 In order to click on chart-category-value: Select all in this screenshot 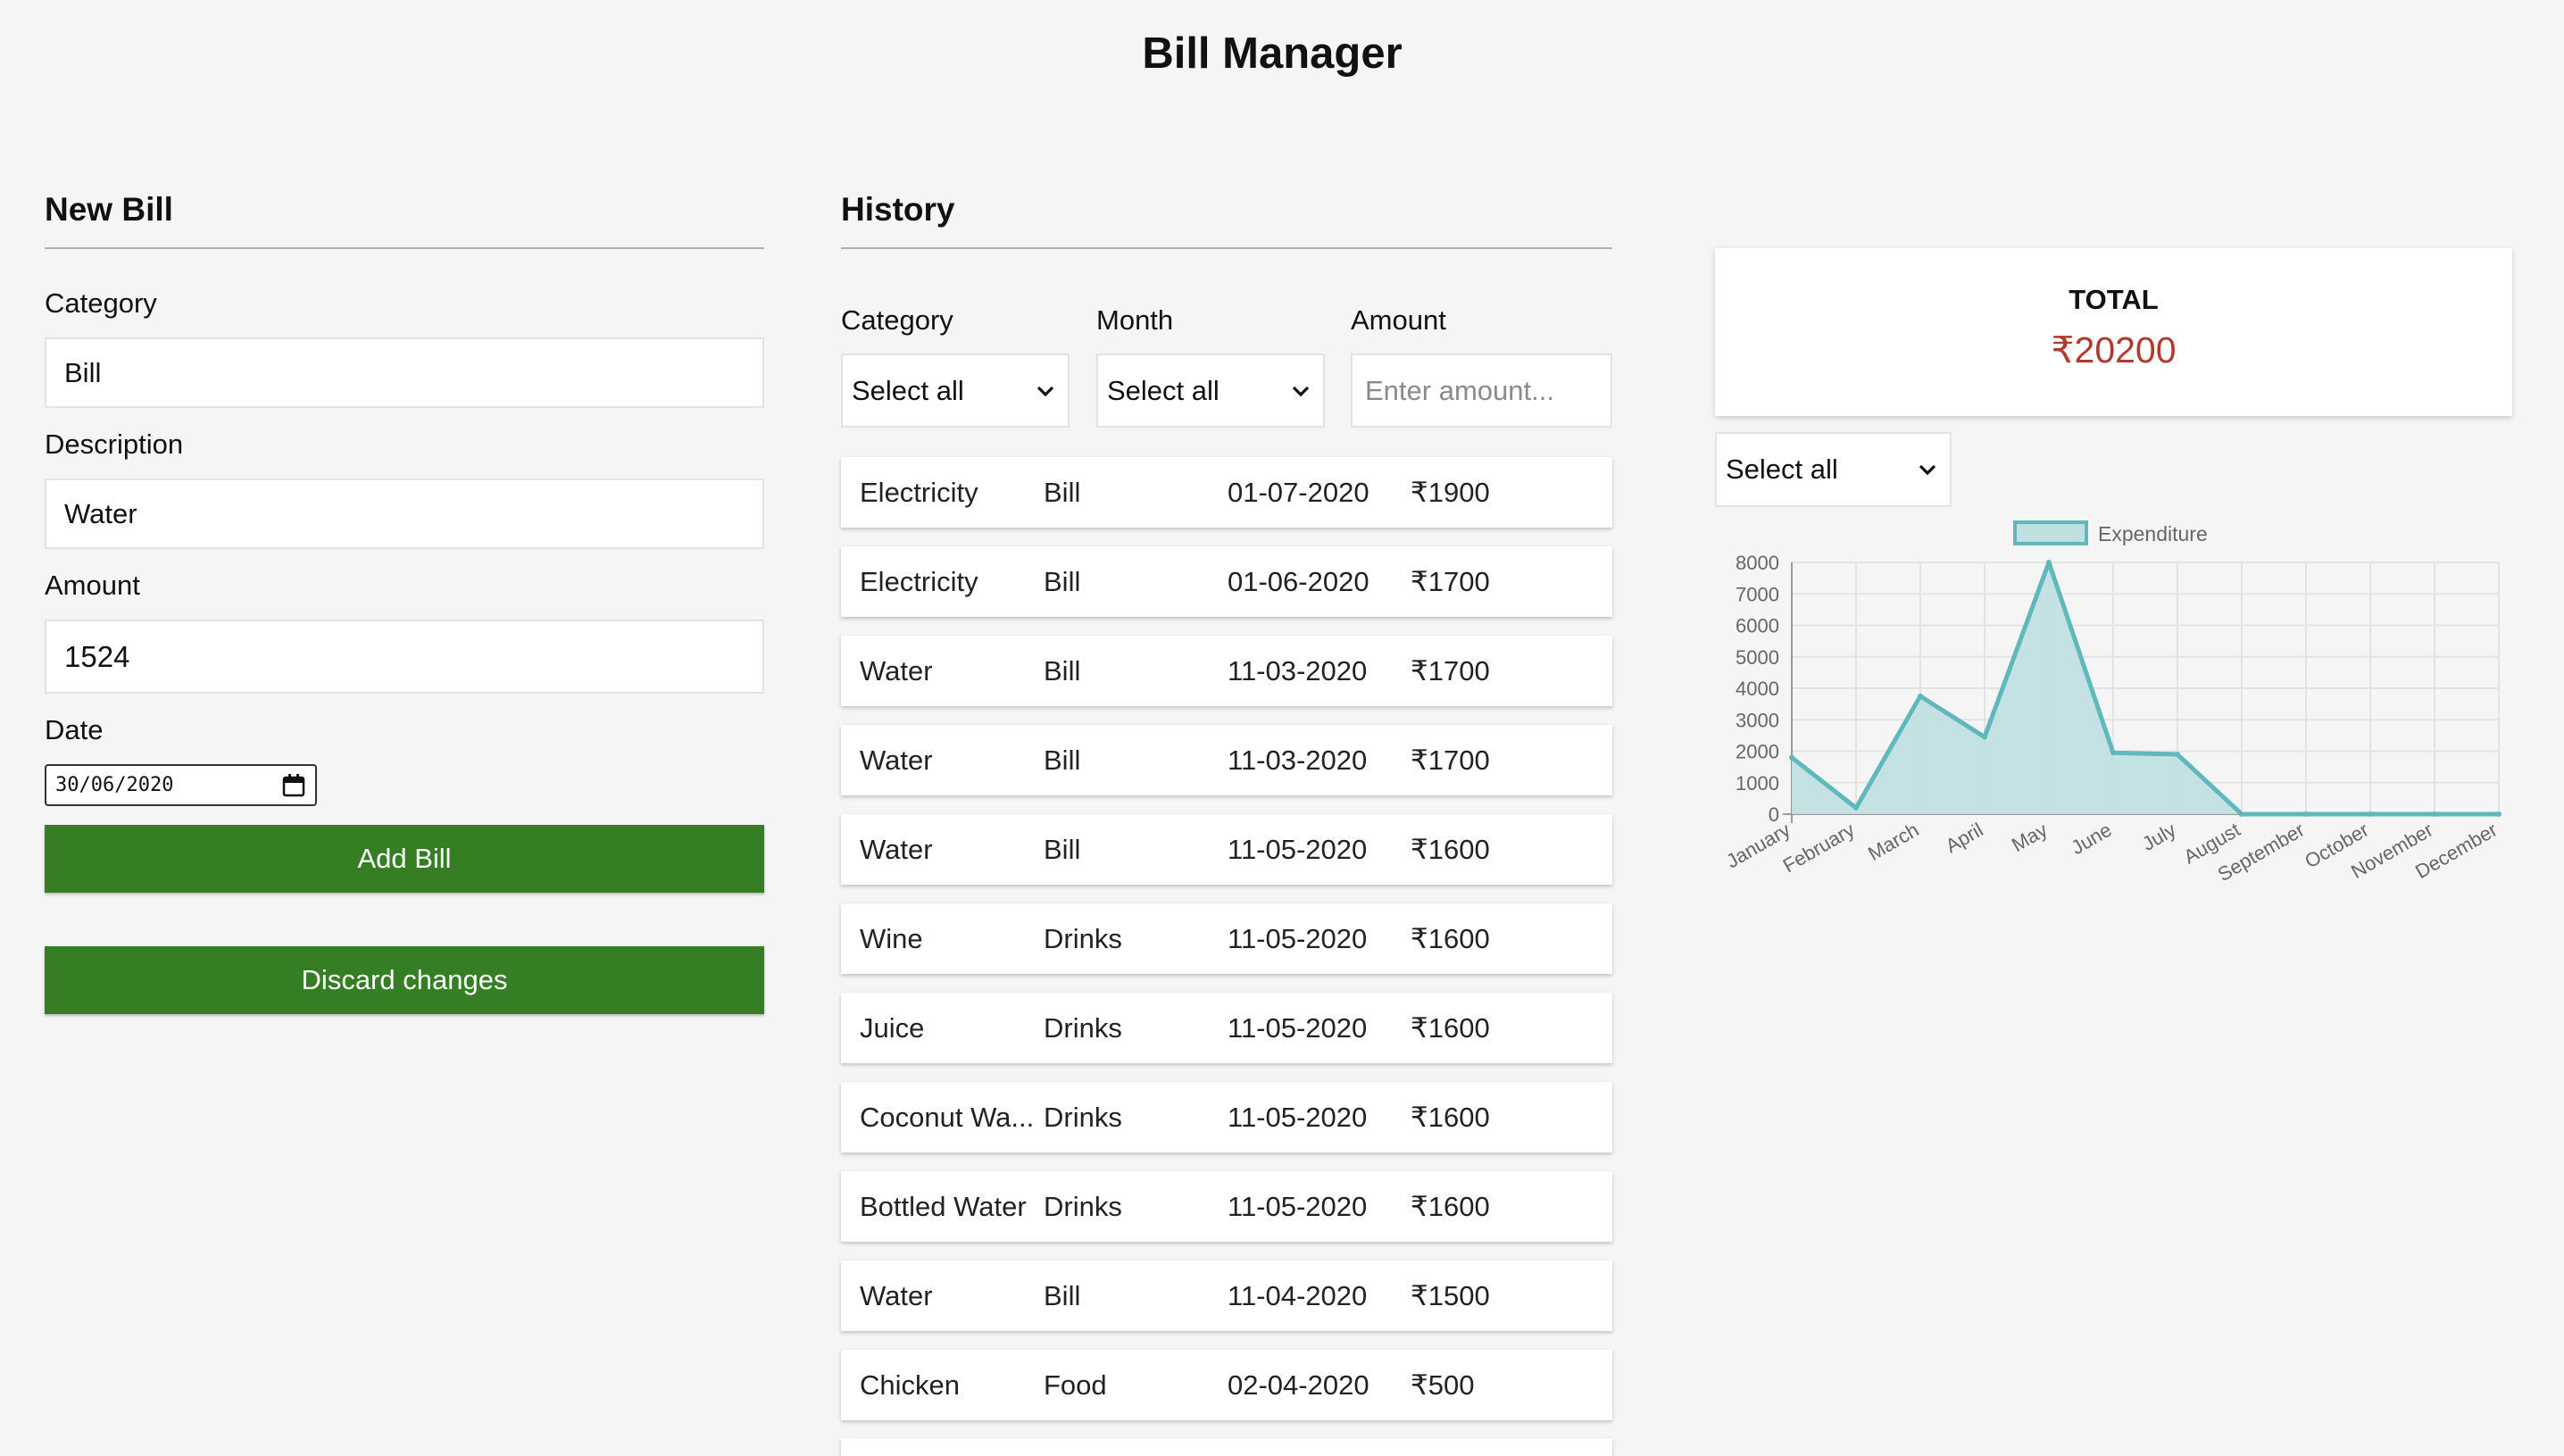, I will do `click(1782, 469)`.